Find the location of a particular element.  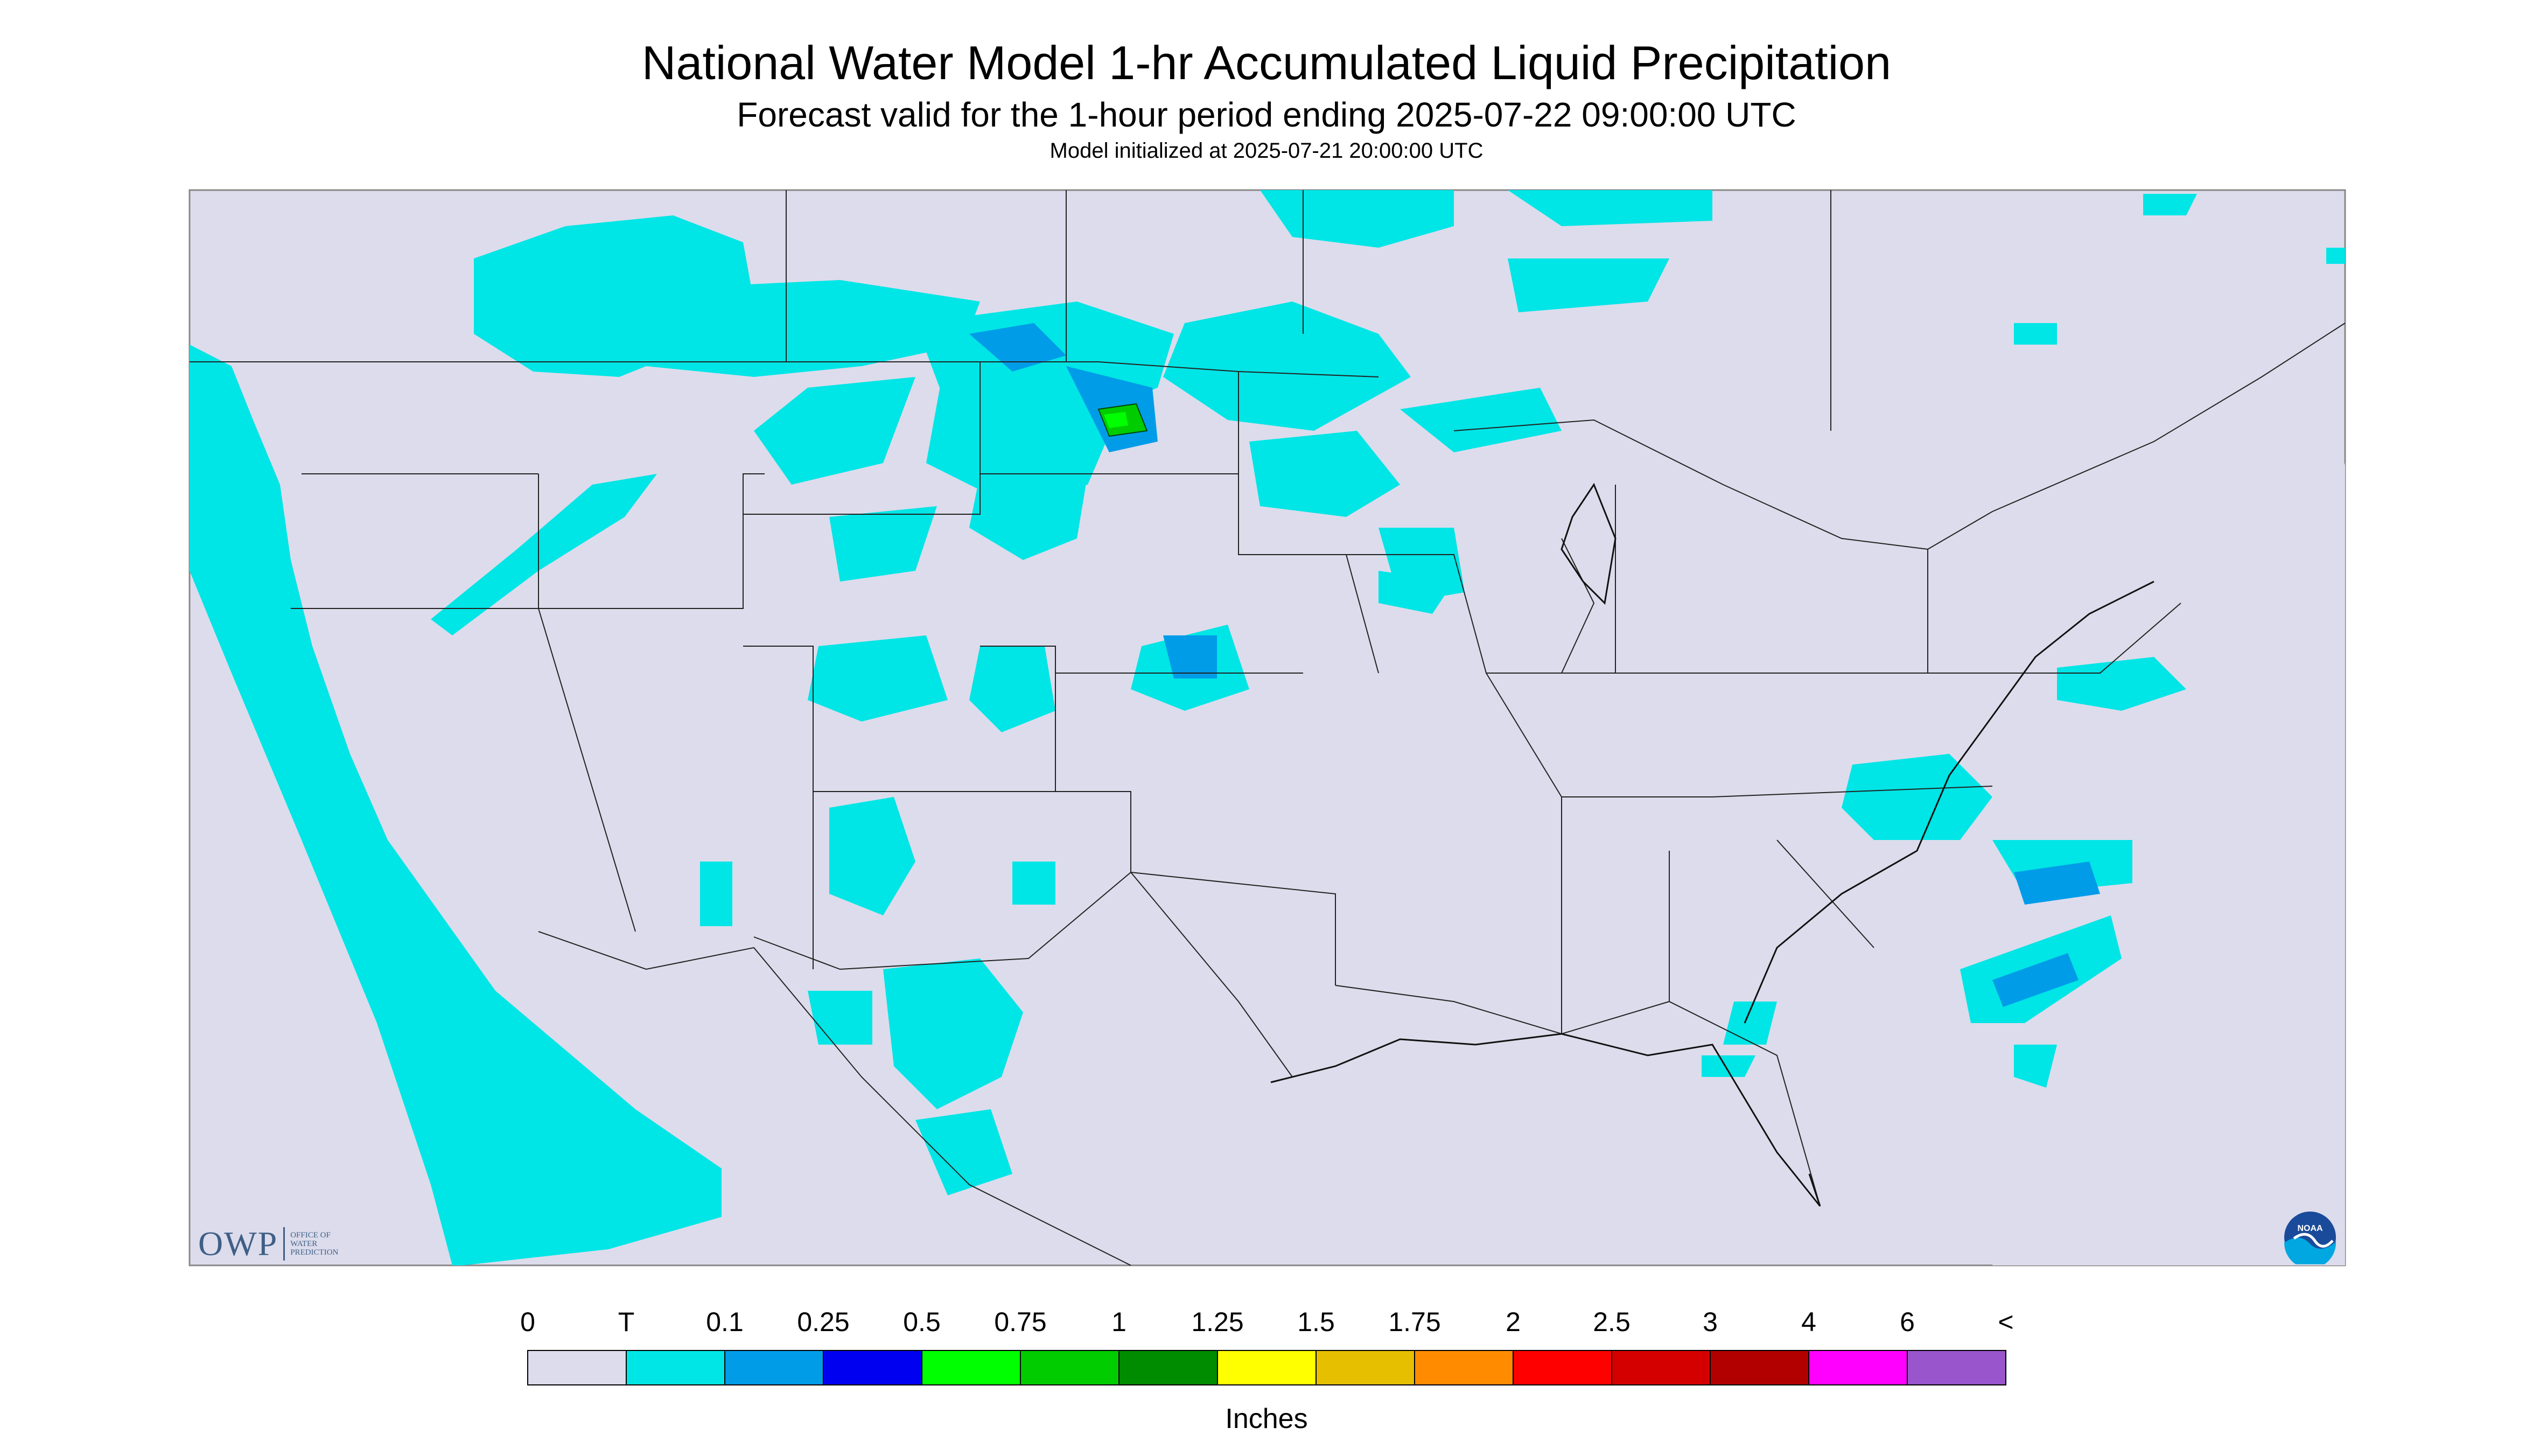

legend-tick-label: 0.25 is located at coordinates (824, 1322).